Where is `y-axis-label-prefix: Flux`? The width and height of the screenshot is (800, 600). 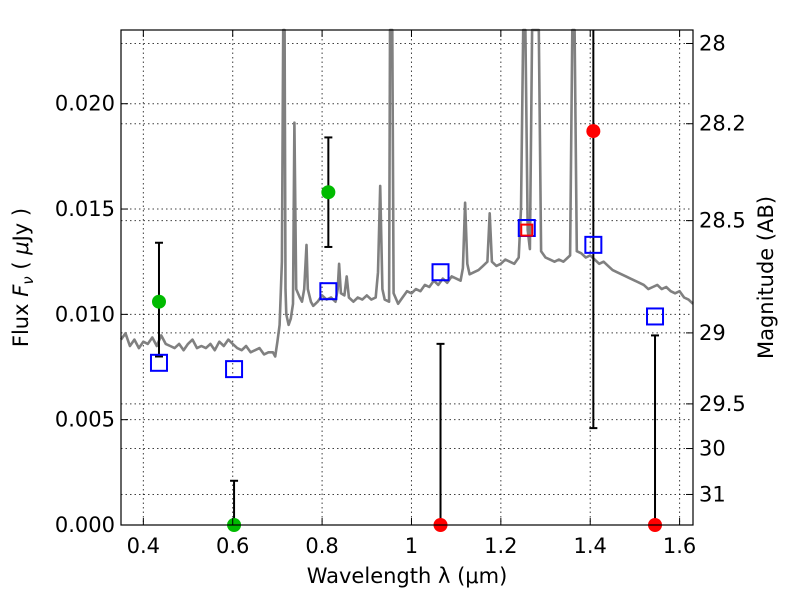 y-axis-label-prefix: Flux is located at coordinates (21, 322).